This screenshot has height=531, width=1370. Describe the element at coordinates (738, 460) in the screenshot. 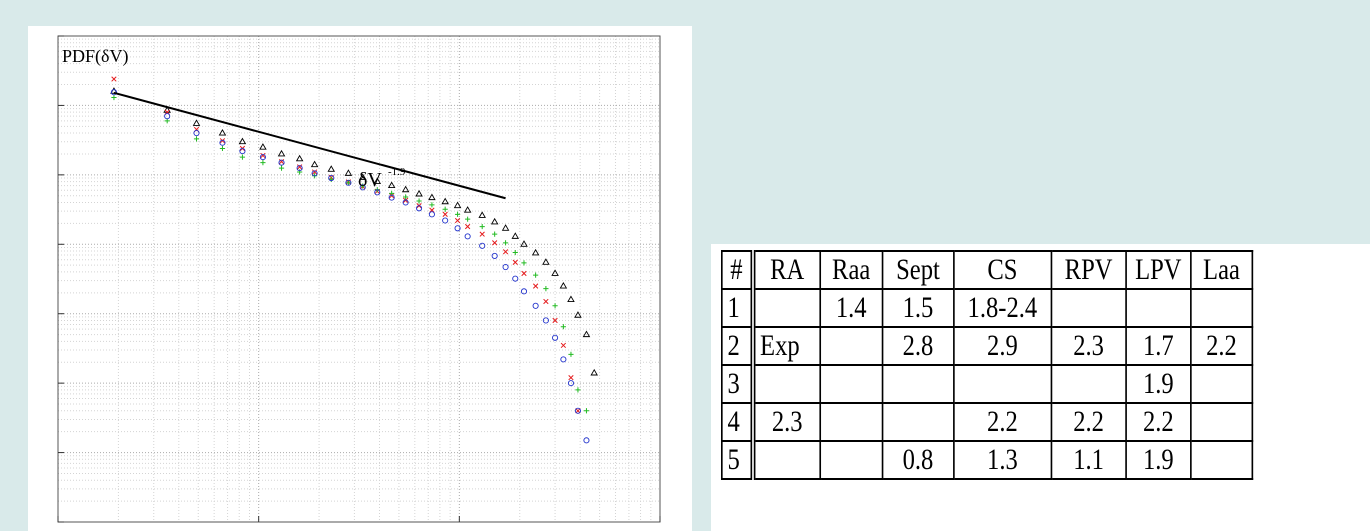

I see `table-cell: 5` at that location.